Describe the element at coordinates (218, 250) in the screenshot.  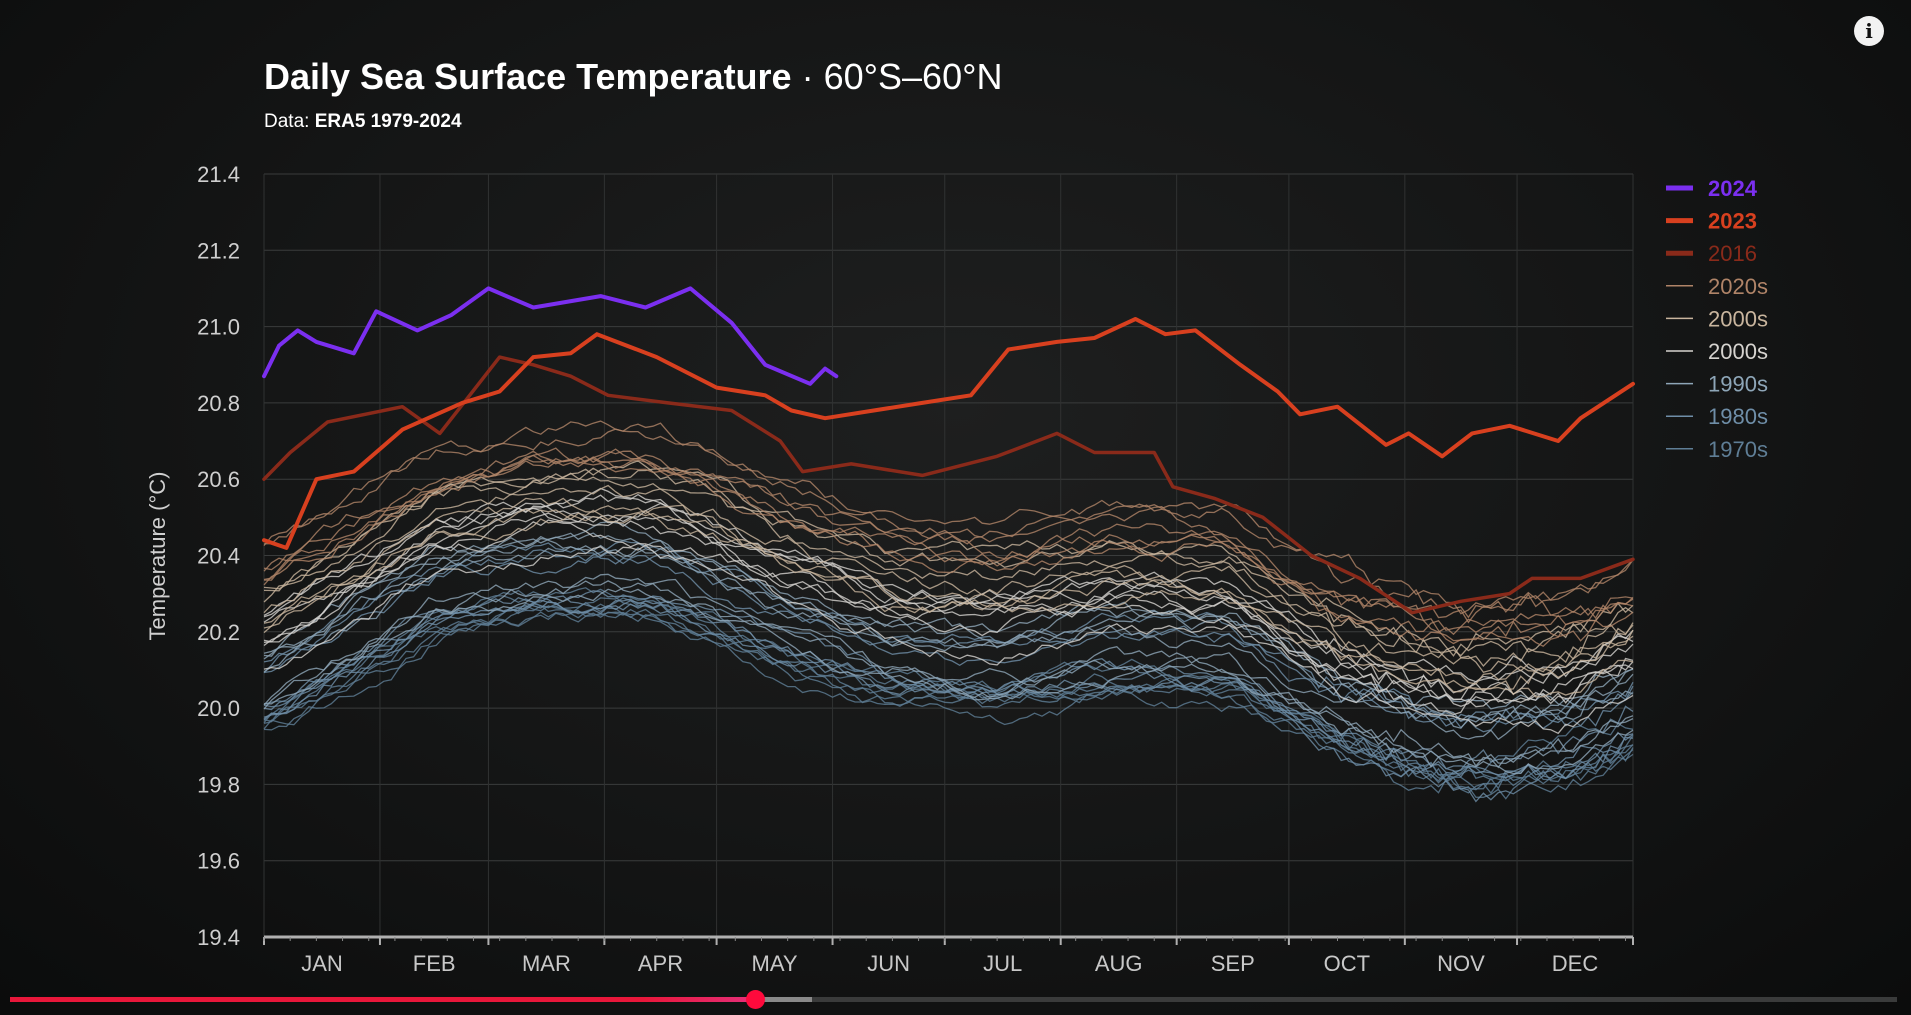
I see `y-tick-label: 21.2` at that location.